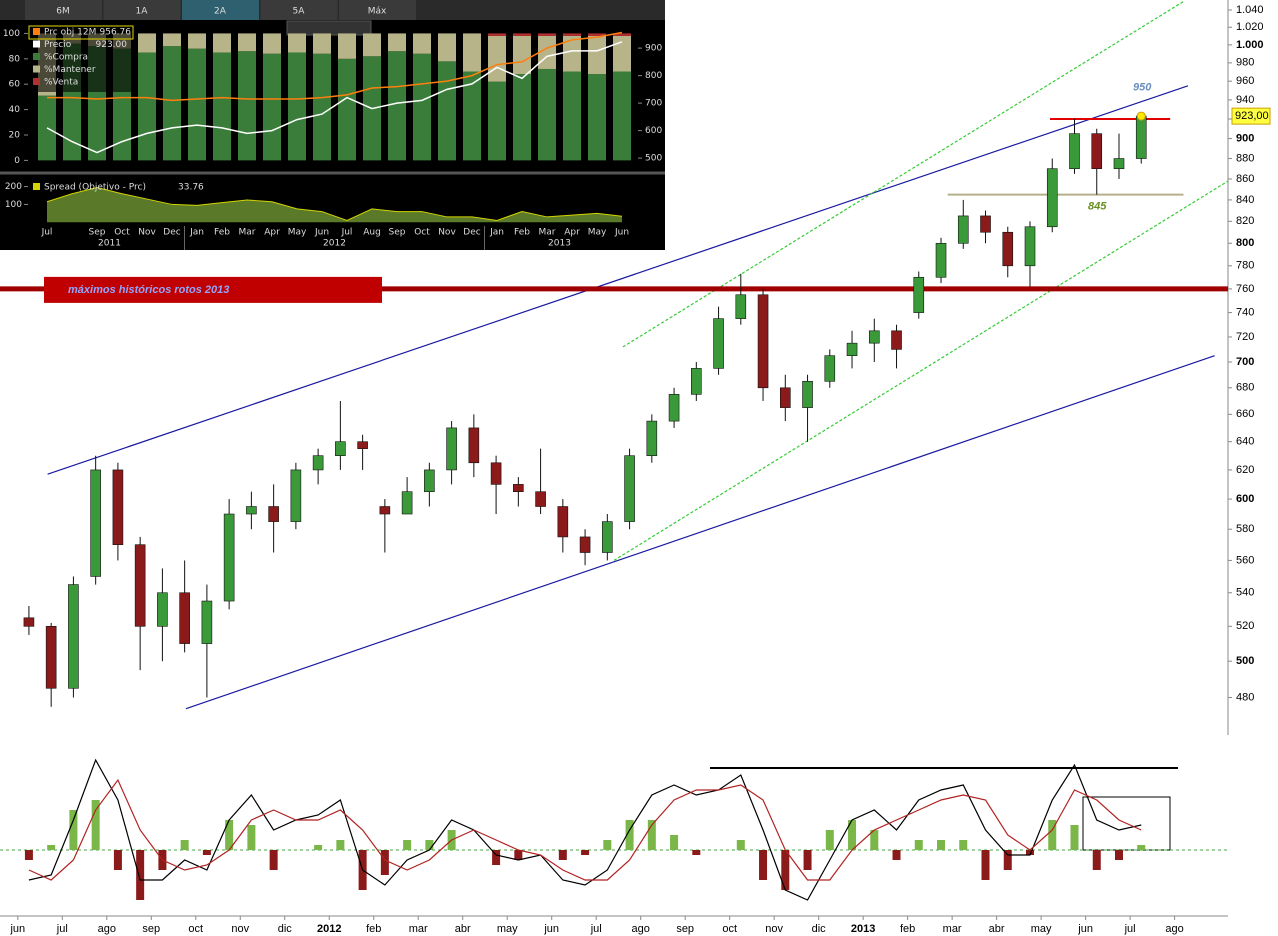 The height and width of the screenshot is (936, 1278). Describe the element at coordinates (997, 929) in the screenshot. I see `x-tick-label: abr` at that location.